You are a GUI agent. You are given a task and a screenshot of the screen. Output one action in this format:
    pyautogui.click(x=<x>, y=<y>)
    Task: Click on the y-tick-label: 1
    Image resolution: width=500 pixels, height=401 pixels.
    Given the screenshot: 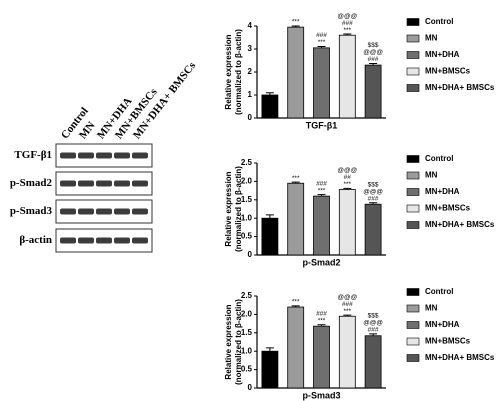 What is the action you would take?
    pyautogui.click(x=250, y=94)
    